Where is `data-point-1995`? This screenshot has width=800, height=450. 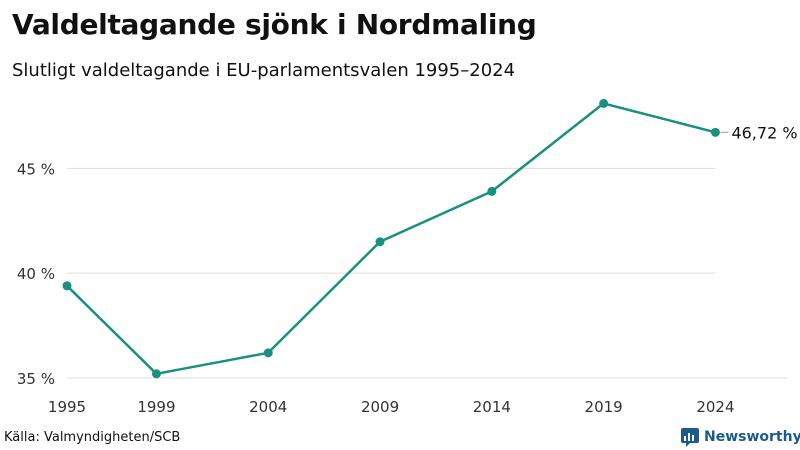
data-point-1995 is located at coordinates (67, 286).